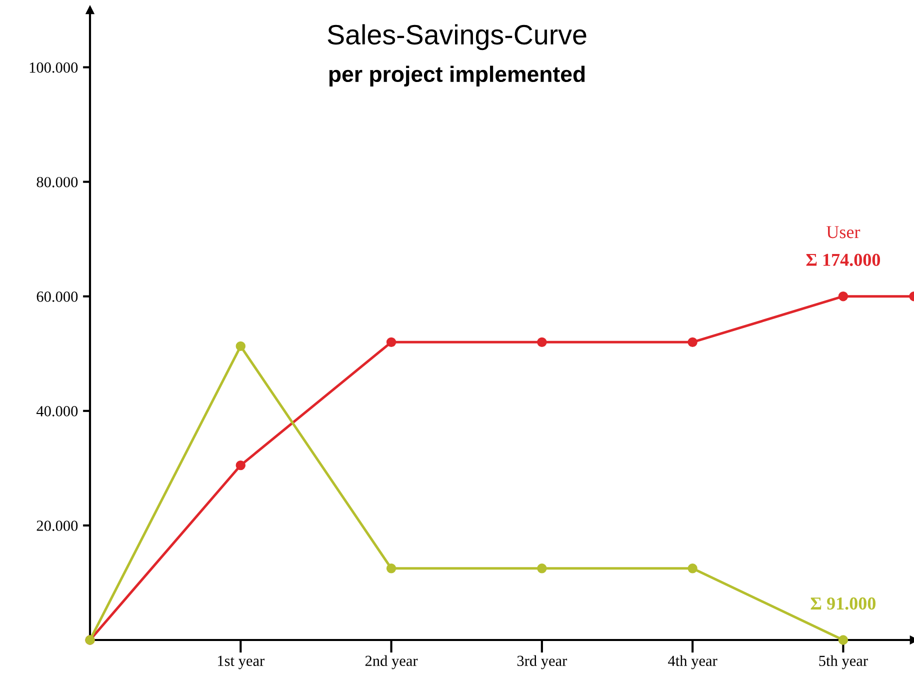  Describe the element at coordinates (241, 663) in the screenshot. I see `x-tick-label: 1st year` at that location.